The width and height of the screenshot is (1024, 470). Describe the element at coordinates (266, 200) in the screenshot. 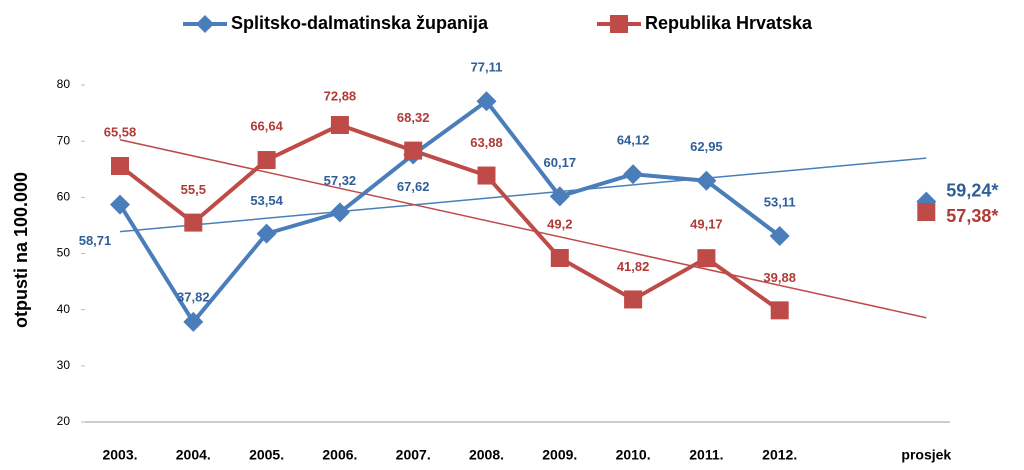

I see `data-label: 53,54` at that location.